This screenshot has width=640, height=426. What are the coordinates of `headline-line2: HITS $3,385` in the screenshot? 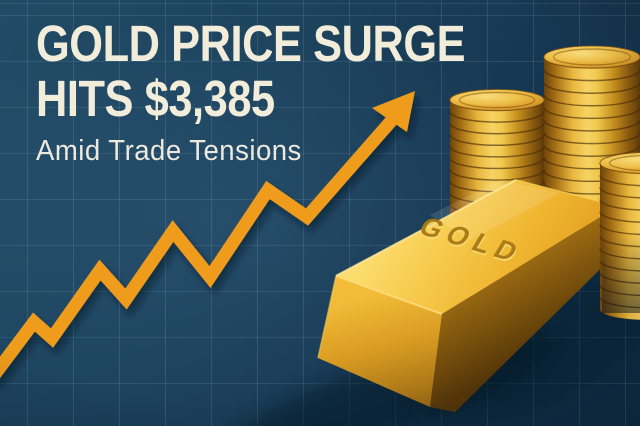 It's located at (155, 98).